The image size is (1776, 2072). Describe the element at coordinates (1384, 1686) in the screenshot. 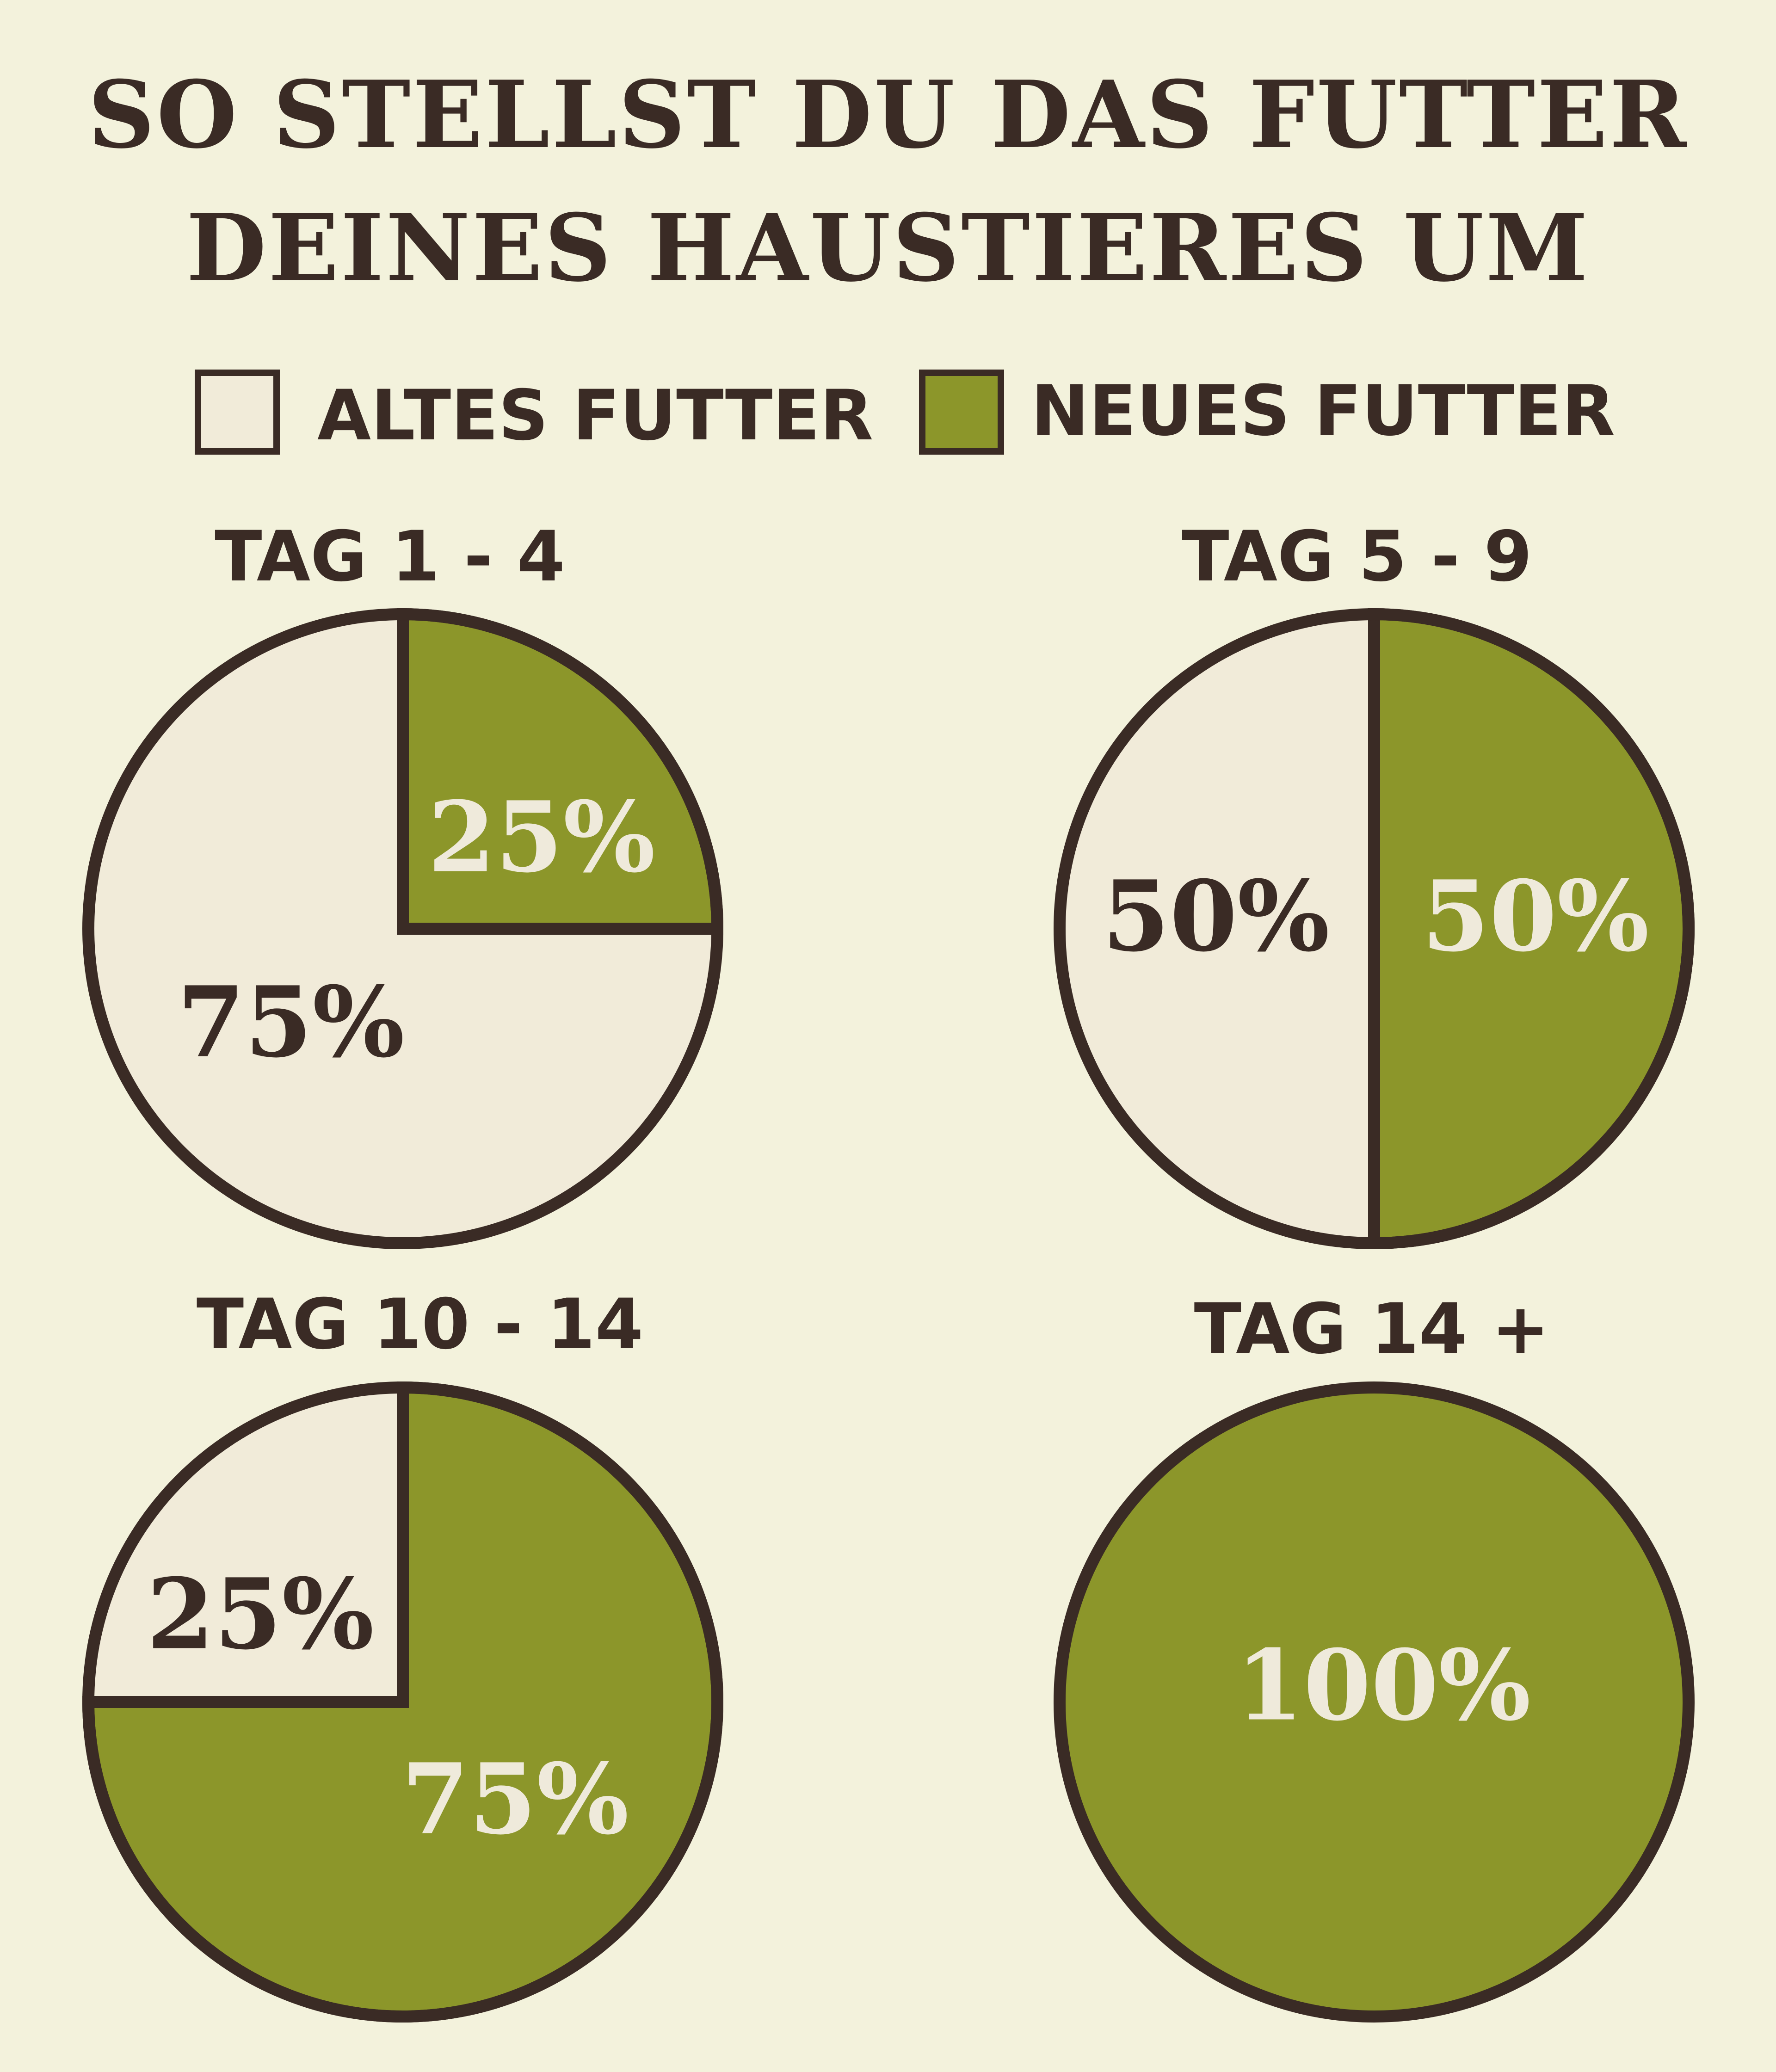

I see `pie-4-new-label: 100%` at that location.